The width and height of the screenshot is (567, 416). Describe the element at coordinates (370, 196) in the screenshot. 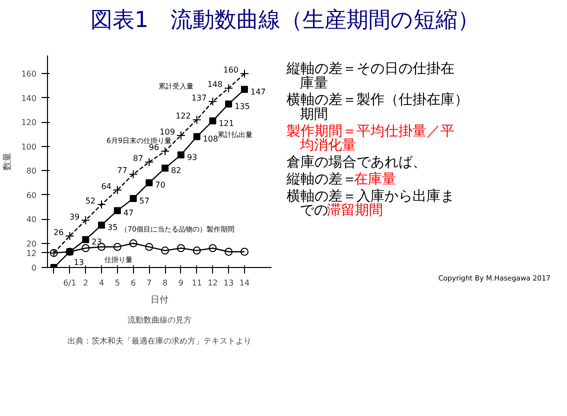

I see `text: 横軸の差＝入庫から出庫ま` at that location.